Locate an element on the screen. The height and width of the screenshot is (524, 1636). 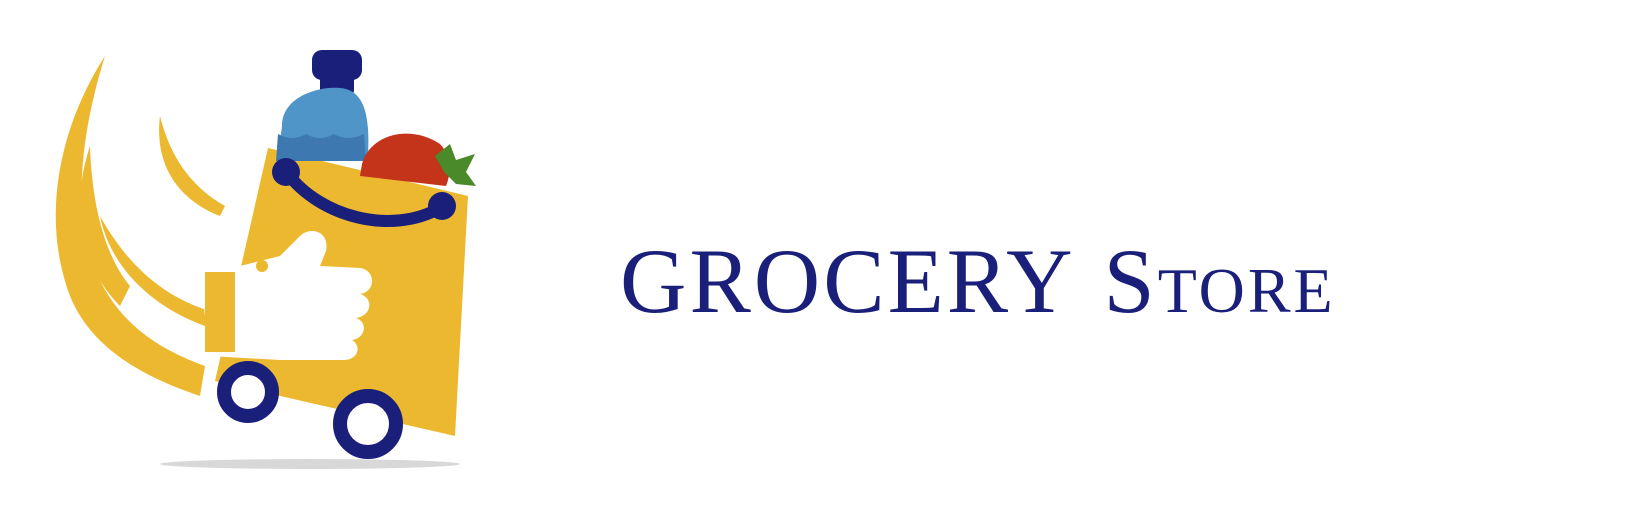
cart-wheel-icon is located at coordinates (310, 410).